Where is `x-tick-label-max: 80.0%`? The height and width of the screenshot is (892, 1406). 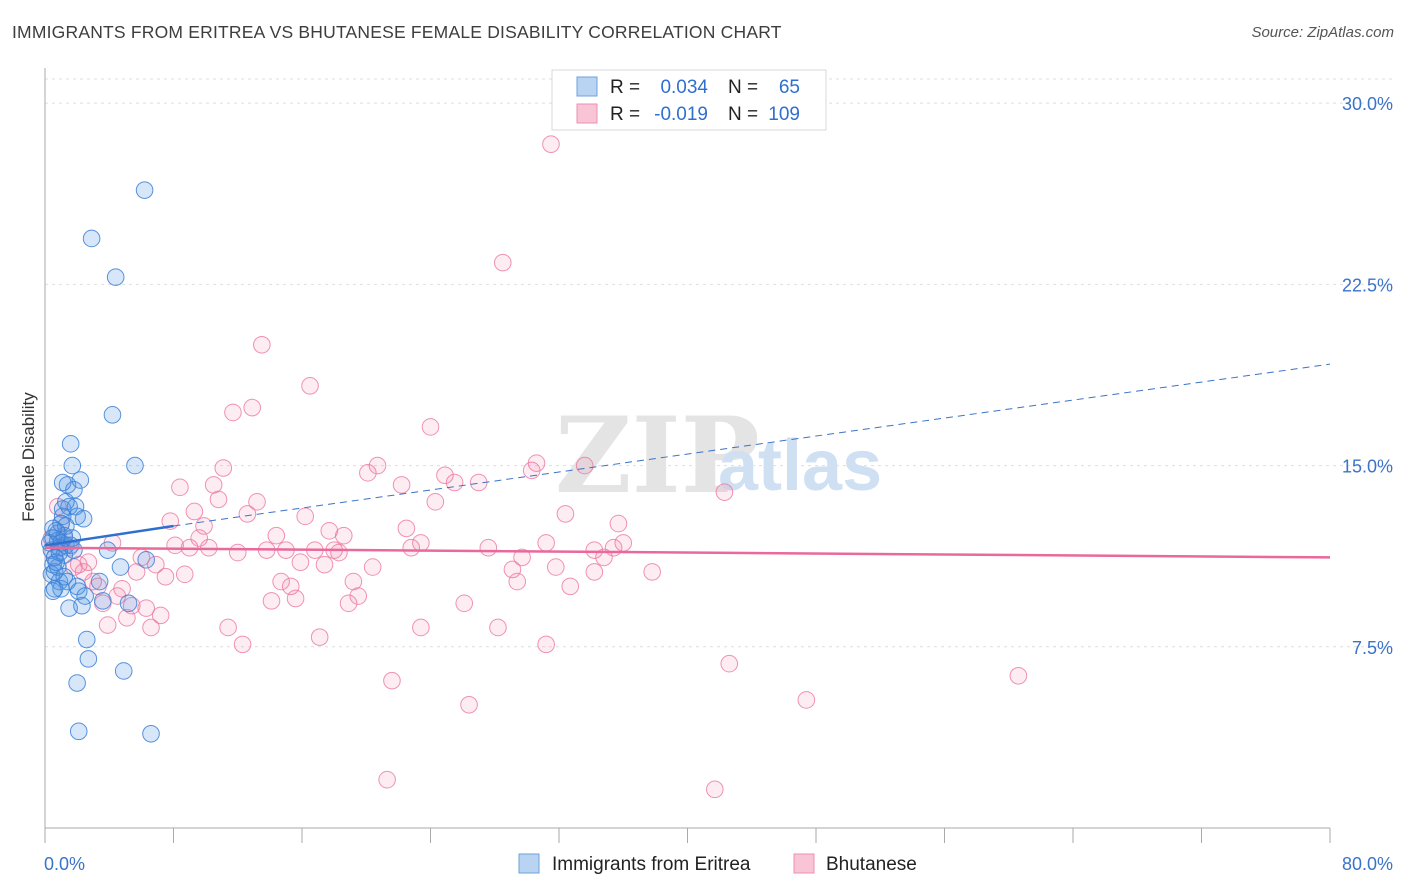
x-tick-label-max: 80.0% is located at coordinates (1367, 864).